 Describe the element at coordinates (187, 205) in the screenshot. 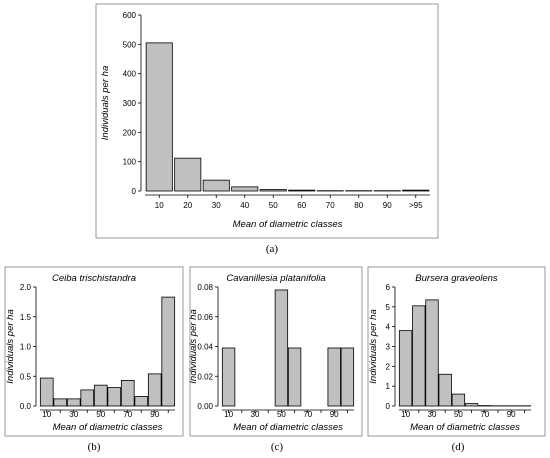

I see `x-tick-label: 20` at that location.